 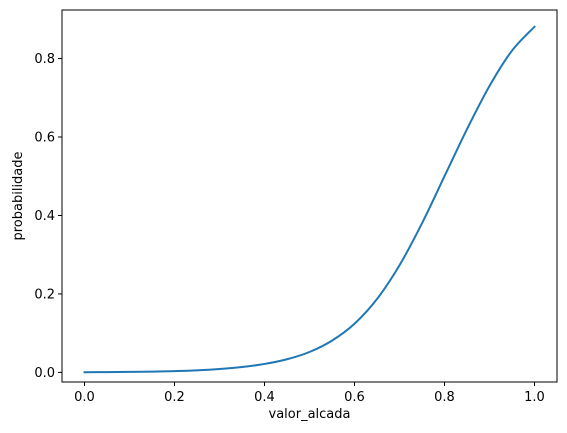 What do you see at coordinates (354, 397) in the screenshot?
I see `x-tick-label: 0.6` at bounding box center [354, 397].